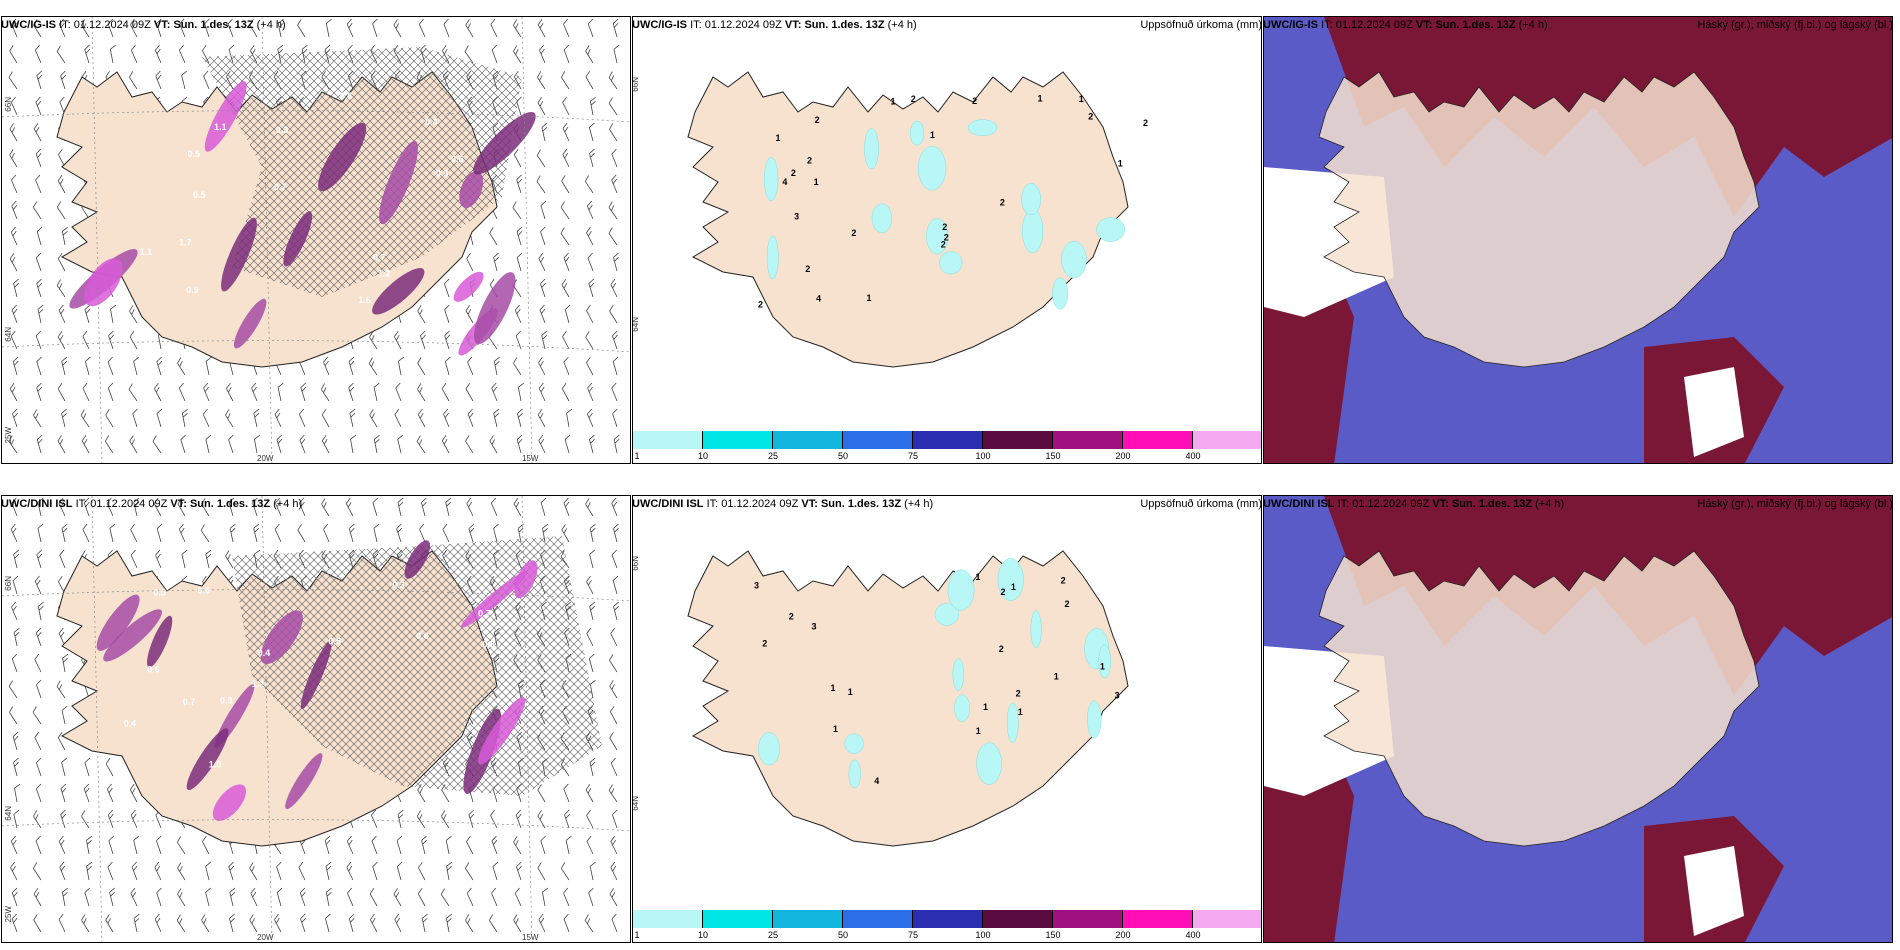  I want to click on snow-amount-label: 0.5, so click(488, 644).